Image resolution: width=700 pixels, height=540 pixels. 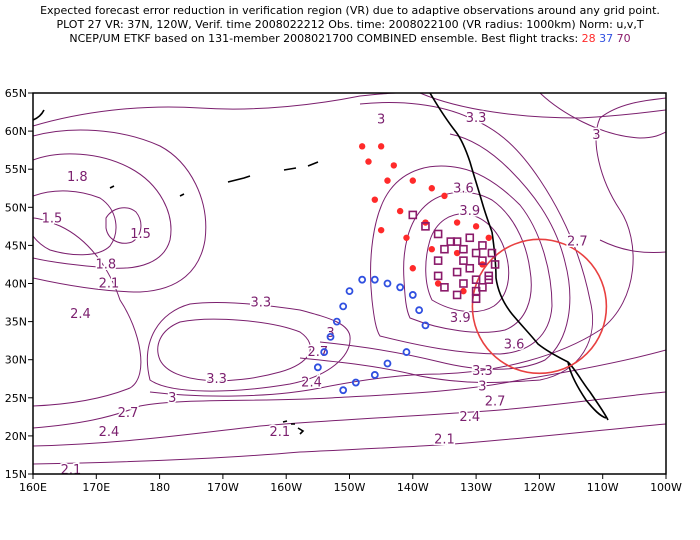 What do you see at coordinates (588, 38) in the screenshot?
I see `track-28-legend: 28` at bounding box center [588, 38].